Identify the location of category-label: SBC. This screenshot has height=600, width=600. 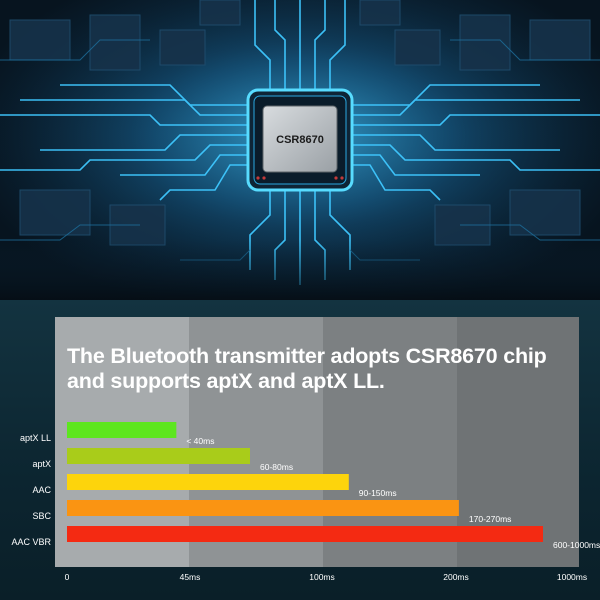
(41, 516).